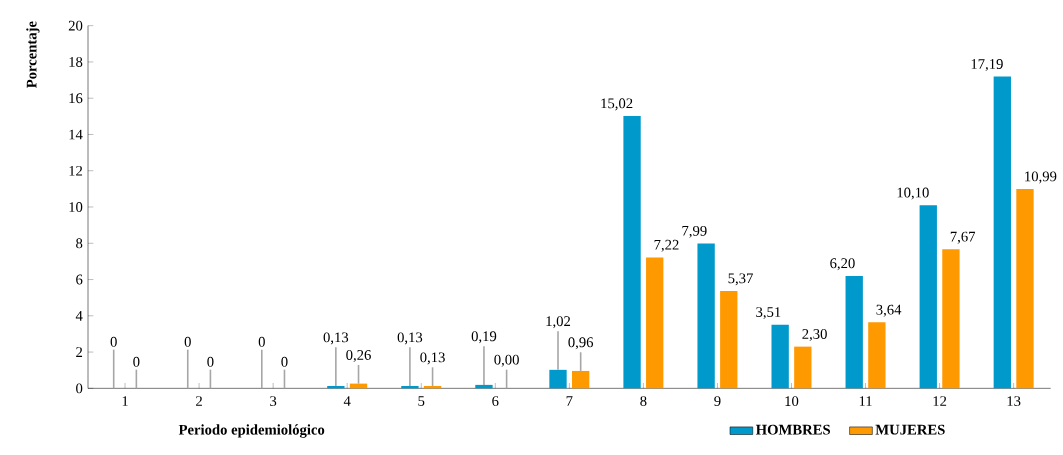 Image resolution: width=1063 pixels, height=455 pixels. Describe the element at coordinates (617, 104) in the screenshot. I see `data-label: 15,02` at that location.